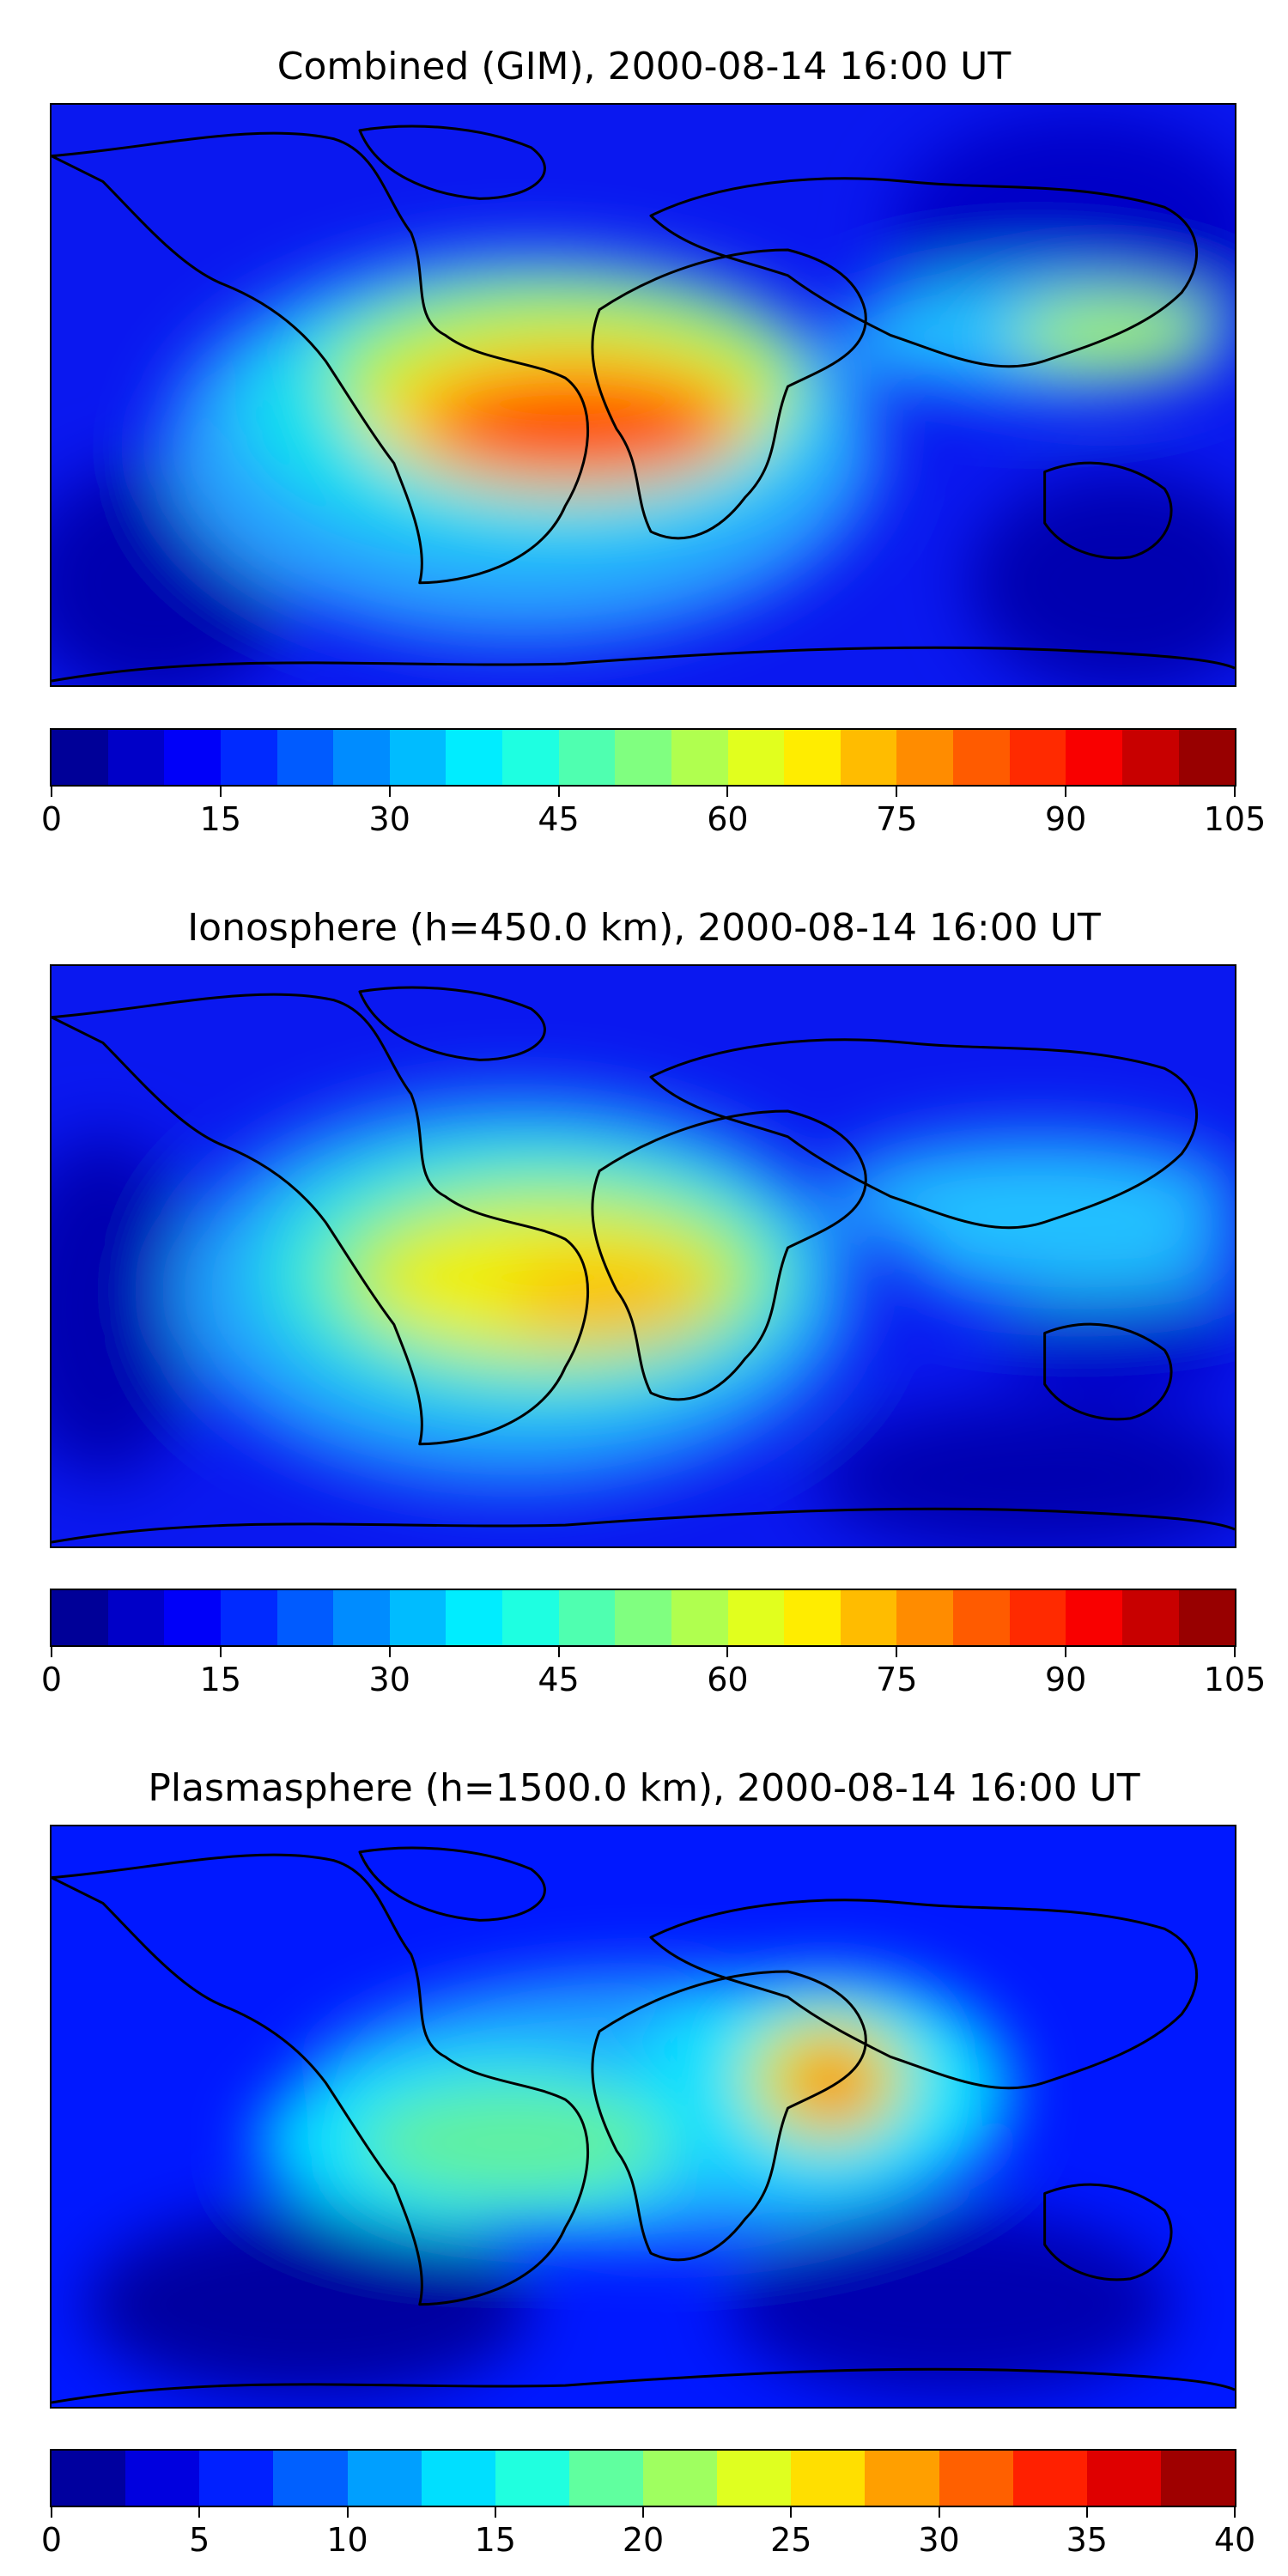 This screenshot has height=2576, width=1288. Describe the element at coordinates (347, 2540) in the screenshot. I see `colorbar-tick-label: 10` at that location.